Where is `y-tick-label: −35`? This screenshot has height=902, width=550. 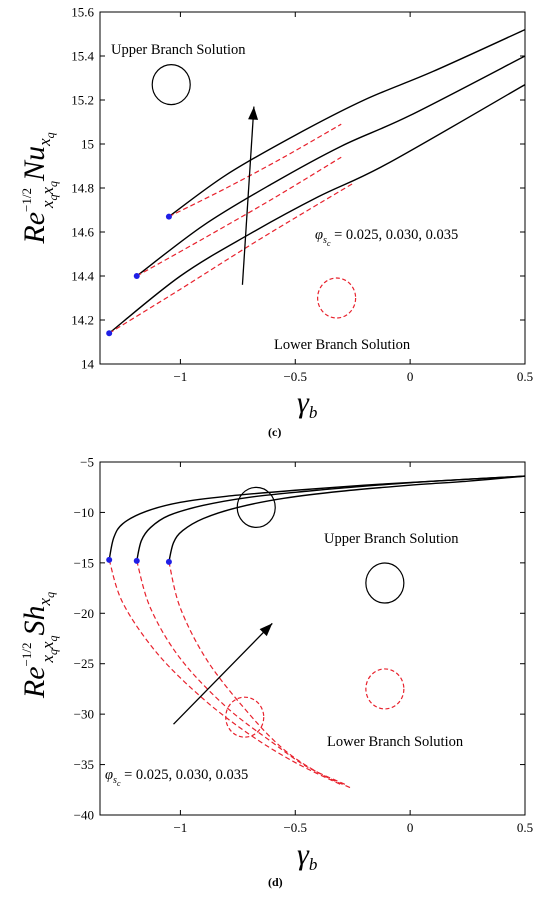 y-tick-label: −35 is located at coordinates (84, 764).